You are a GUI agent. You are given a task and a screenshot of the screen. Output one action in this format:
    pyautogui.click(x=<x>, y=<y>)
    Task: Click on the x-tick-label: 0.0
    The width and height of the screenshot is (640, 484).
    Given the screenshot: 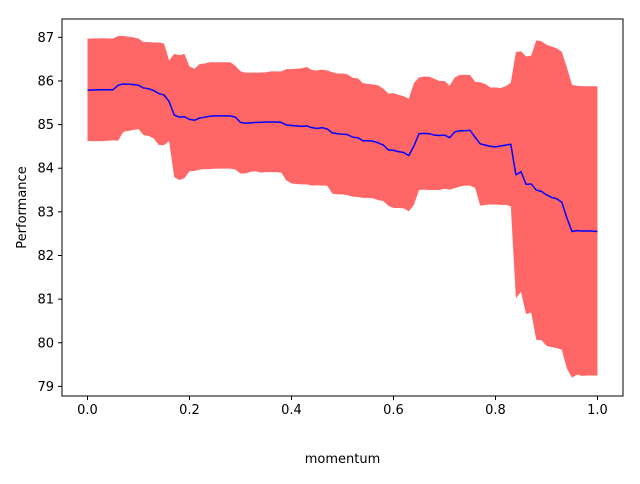 What is the action you would take?
    pyautogui.click(x=87, y=410)
    